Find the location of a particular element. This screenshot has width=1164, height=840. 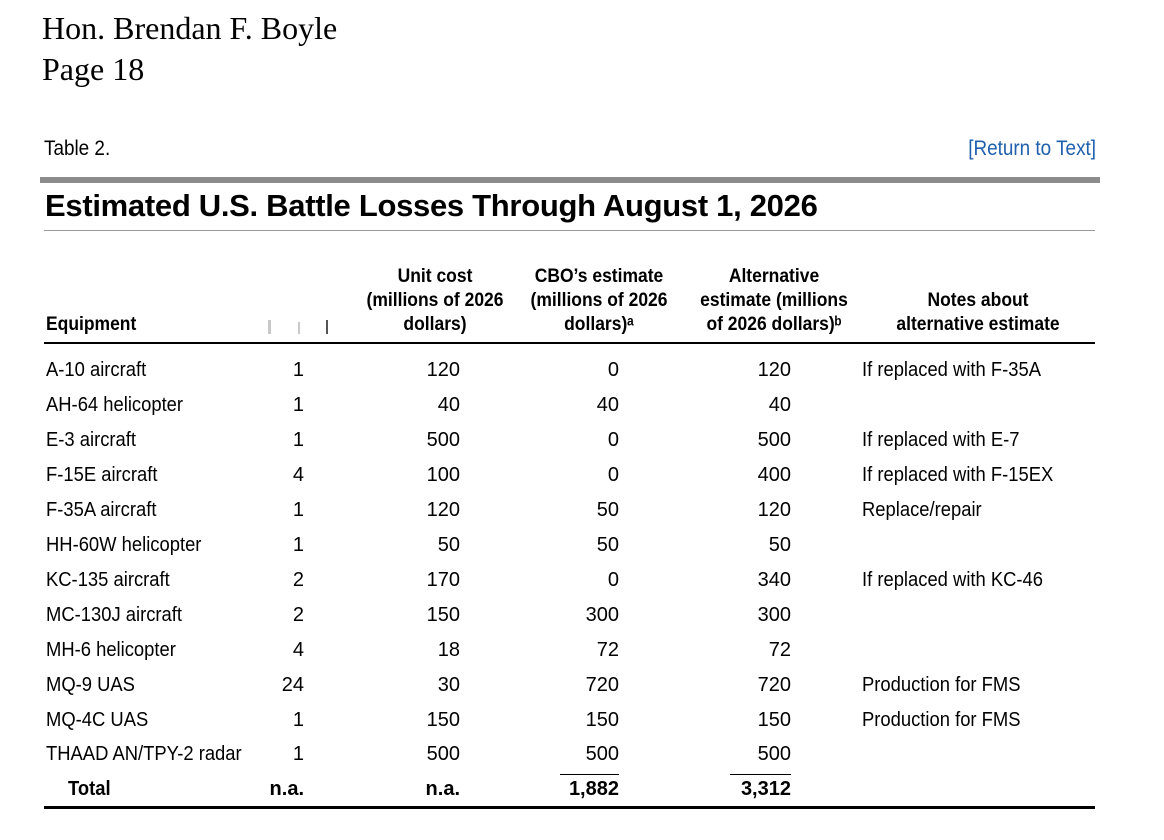

cell-unit-cost: 50 is located at coordinates (448, 545).